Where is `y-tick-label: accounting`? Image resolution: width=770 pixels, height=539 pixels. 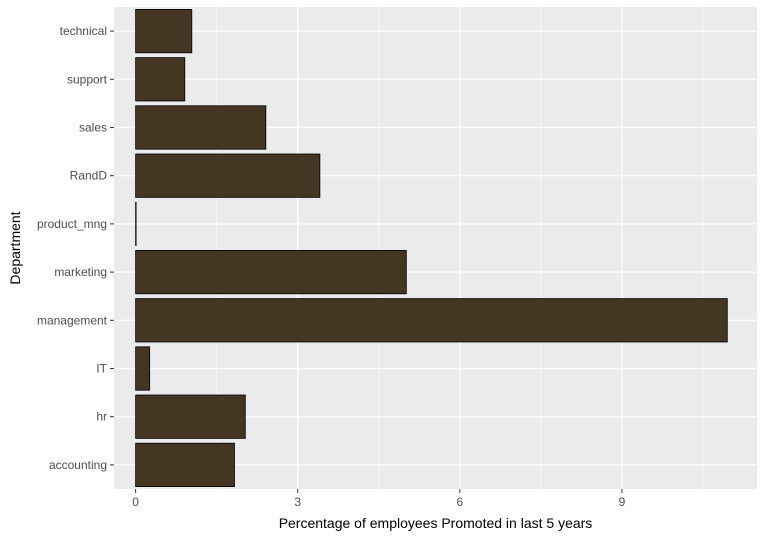 y-tick-label: accounting is located at coordinates (78, 465).